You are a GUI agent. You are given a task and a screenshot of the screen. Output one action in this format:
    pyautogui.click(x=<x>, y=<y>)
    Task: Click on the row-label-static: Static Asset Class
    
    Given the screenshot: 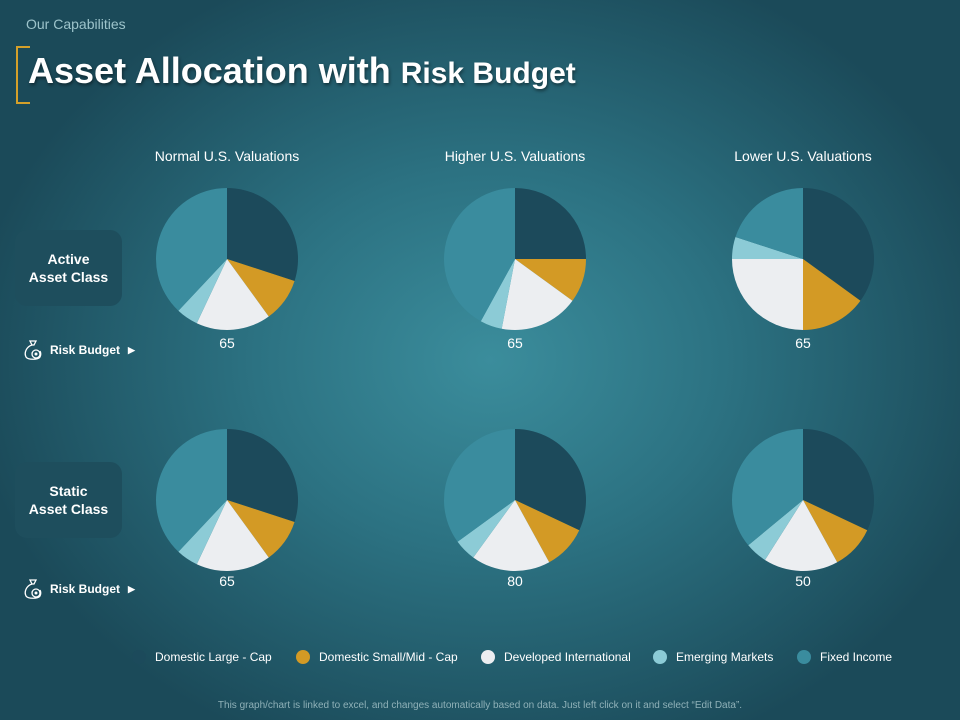 What is the action you would take?
    pyautogui.click(x=68, y=500)
    